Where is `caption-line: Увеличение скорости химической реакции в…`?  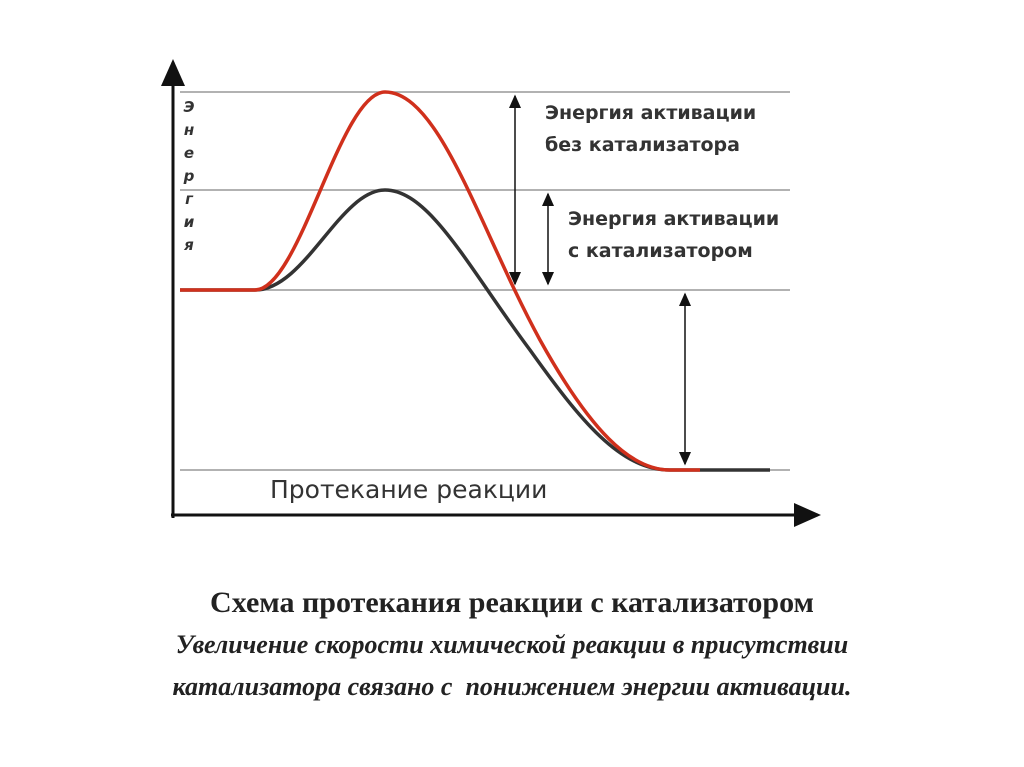
caption-line: Увеличение скорости химической реакции в… is located at coordinates (512, 644).